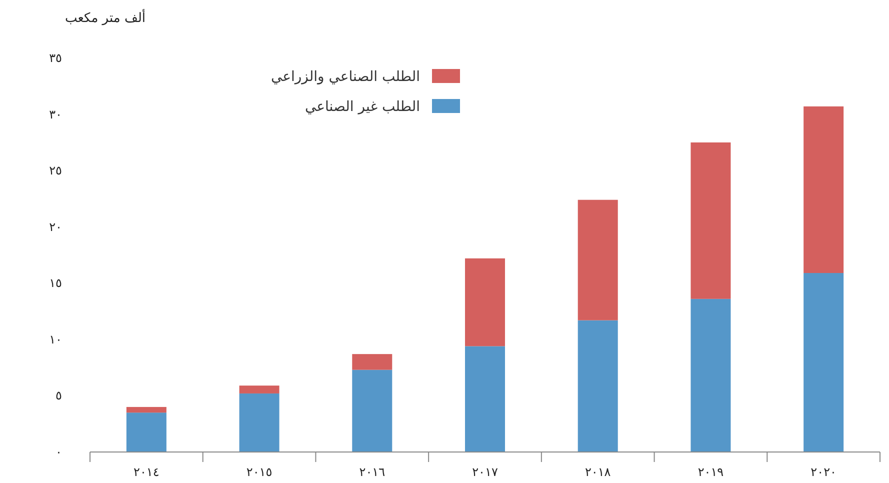 This screenshot has height=483, width=889. Describe the element at coordinates (55, 339) in the screenshot. I see `y-tick-label: ١٠` at that location.